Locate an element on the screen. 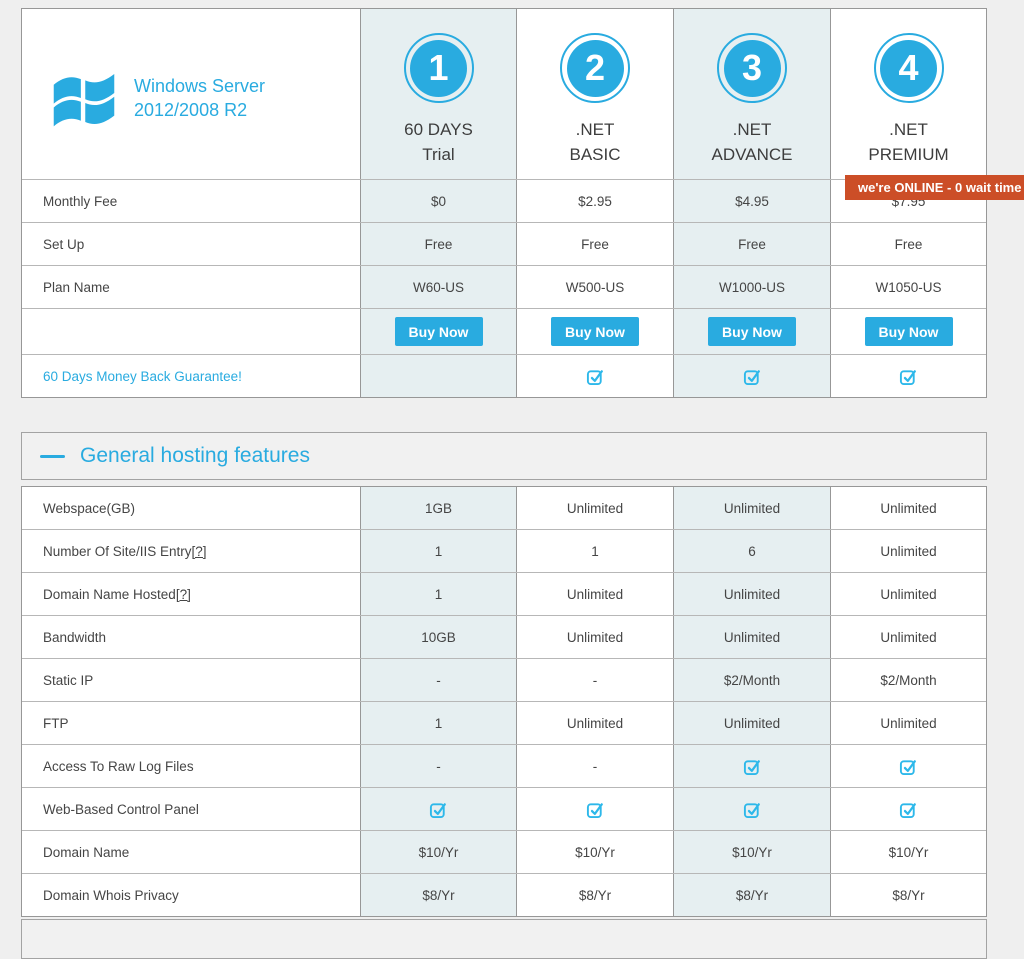 The height and width of the screenshot is (959, 1024). feature-row: Domain Whois Privacy $8/Yr $8/Yr $8/Yr $8/Yr is located at coordinates (504, 894).